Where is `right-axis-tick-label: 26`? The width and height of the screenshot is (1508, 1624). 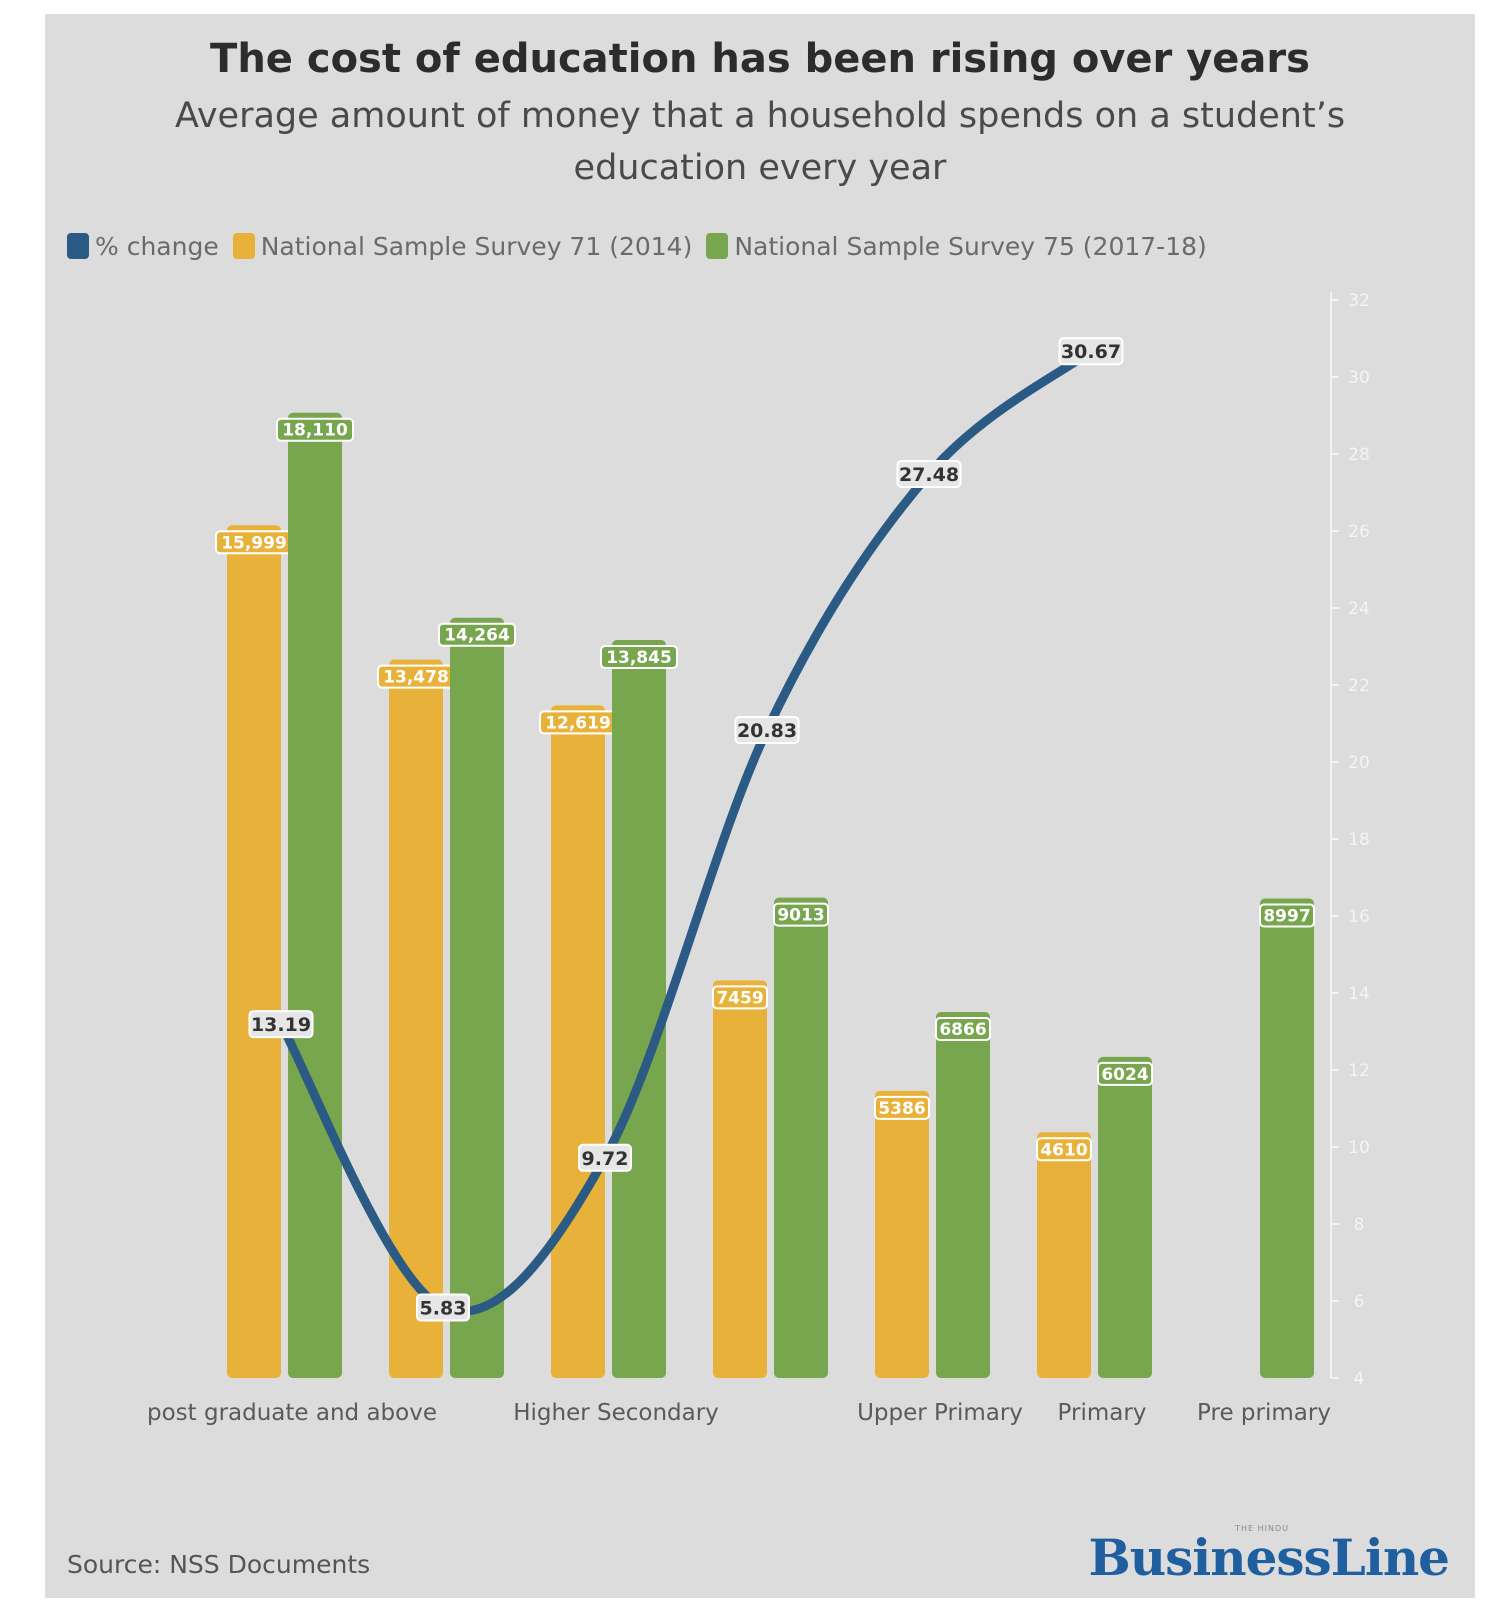
right-axis-tick-label: 26 is located at coordinates (1359, 532).